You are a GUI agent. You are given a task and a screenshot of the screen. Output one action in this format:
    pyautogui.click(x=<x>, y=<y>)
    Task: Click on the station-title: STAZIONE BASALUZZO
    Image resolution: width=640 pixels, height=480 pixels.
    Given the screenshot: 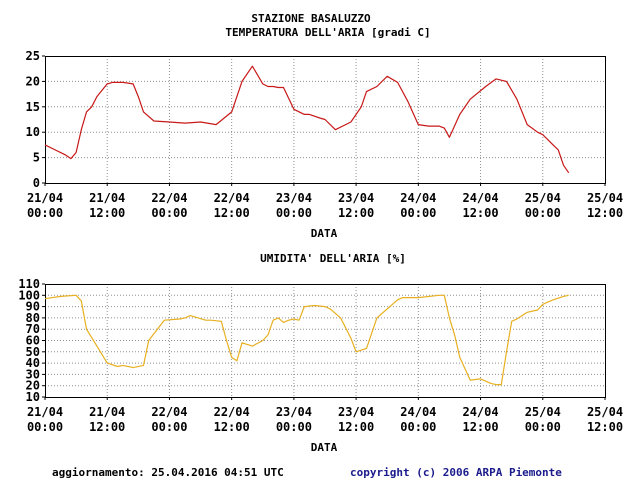 What is the action you would take?
    pyautogui.click(x=311, y=18)
    